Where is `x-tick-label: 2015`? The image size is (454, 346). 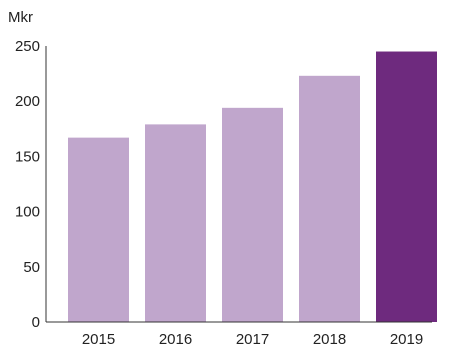
x-tick-label: 2015 is located at coordinates (98, 338).